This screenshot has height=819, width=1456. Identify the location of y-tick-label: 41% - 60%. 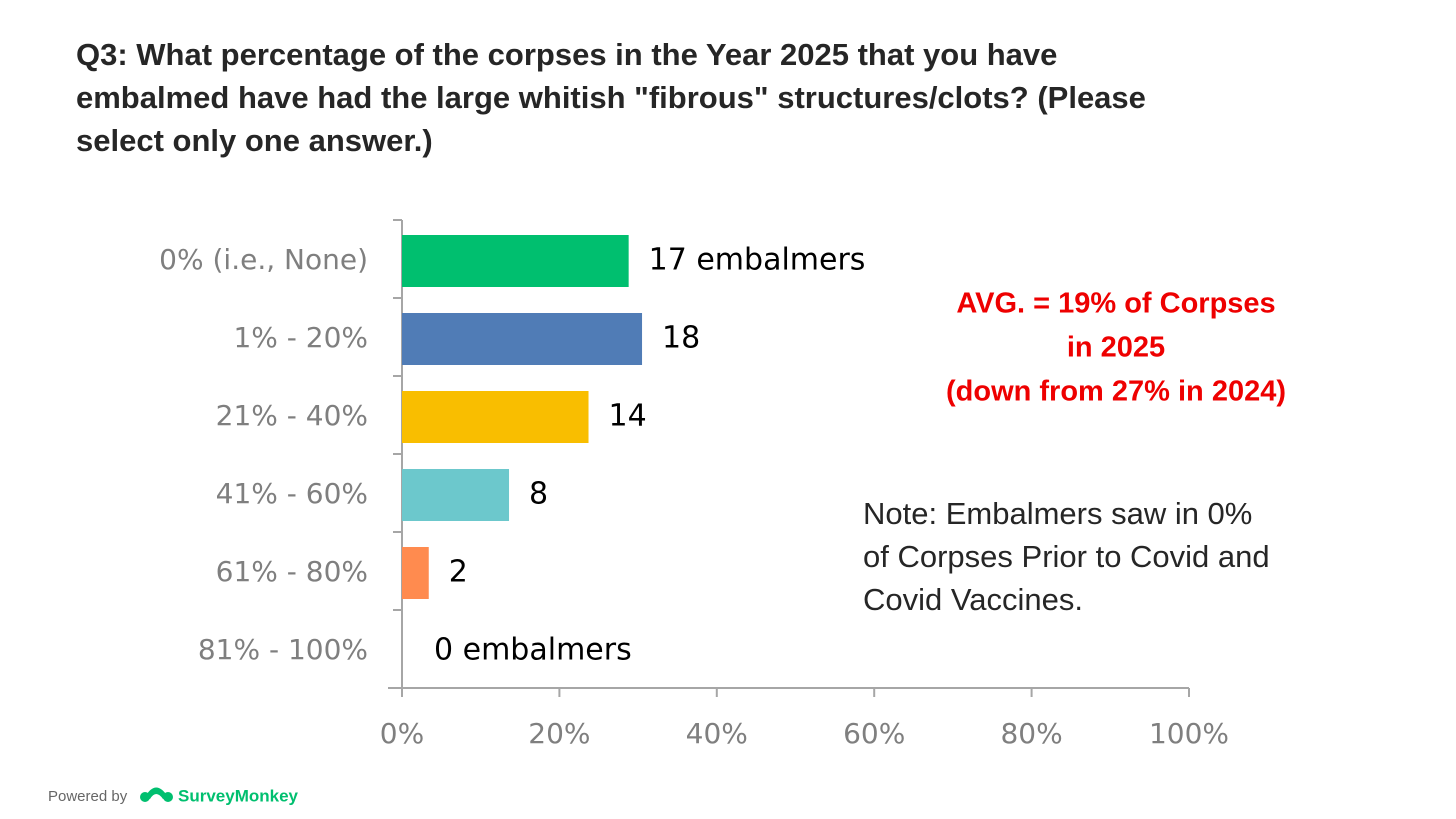
(292, 493).